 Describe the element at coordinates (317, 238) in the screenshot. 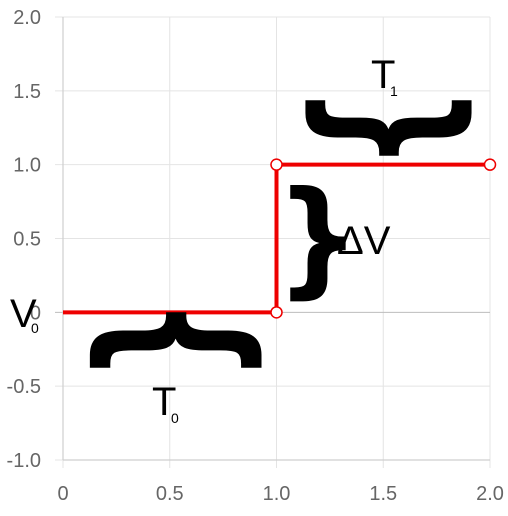

I see `delta-v-brace-glyph: }` at that location.